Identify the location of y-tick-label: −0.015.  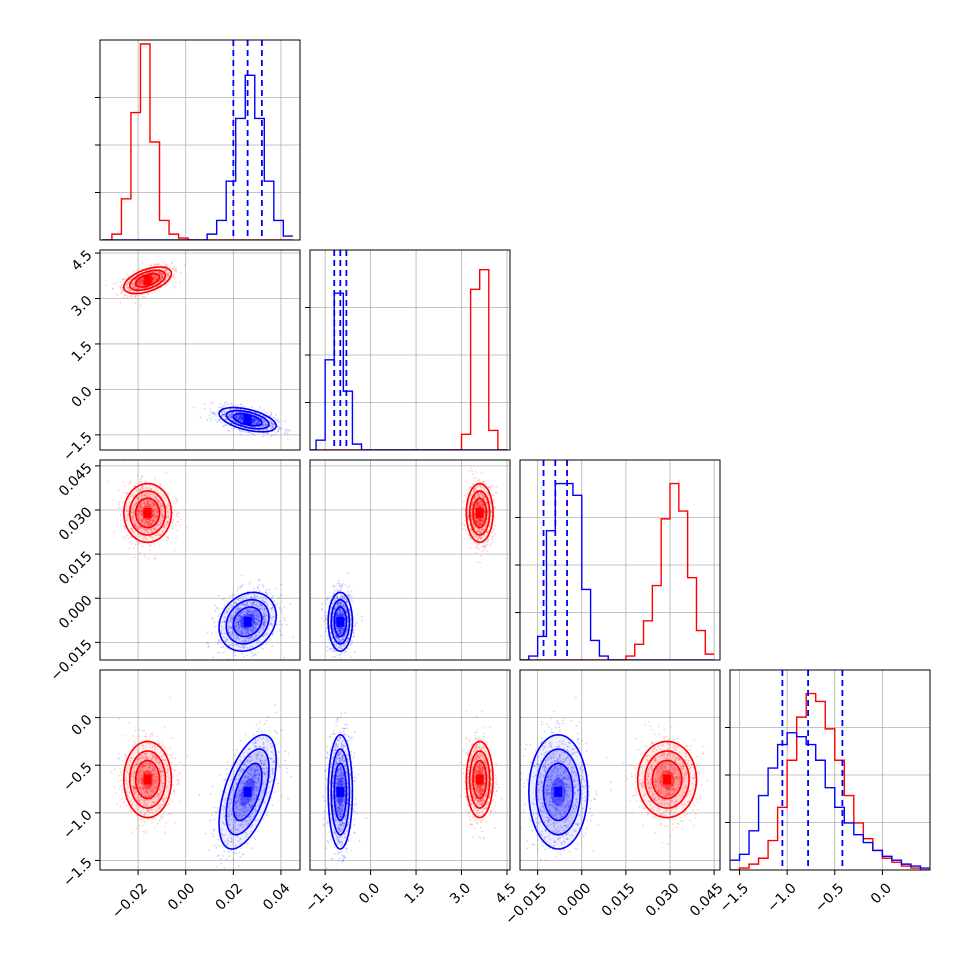
(72, 661).